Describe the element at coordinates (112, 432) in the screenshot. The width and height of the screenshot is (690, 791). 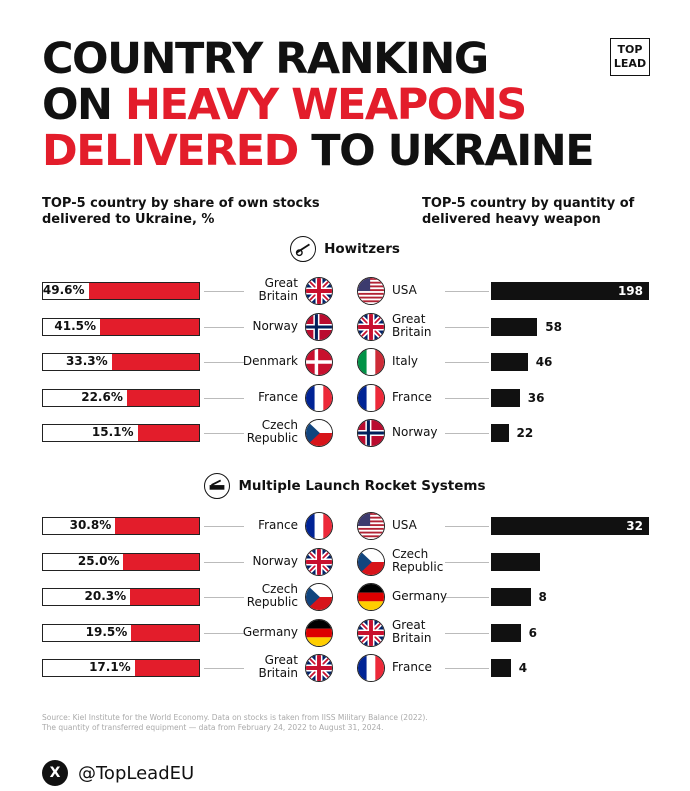
I see `share-value-label: 15.1%` at that location.